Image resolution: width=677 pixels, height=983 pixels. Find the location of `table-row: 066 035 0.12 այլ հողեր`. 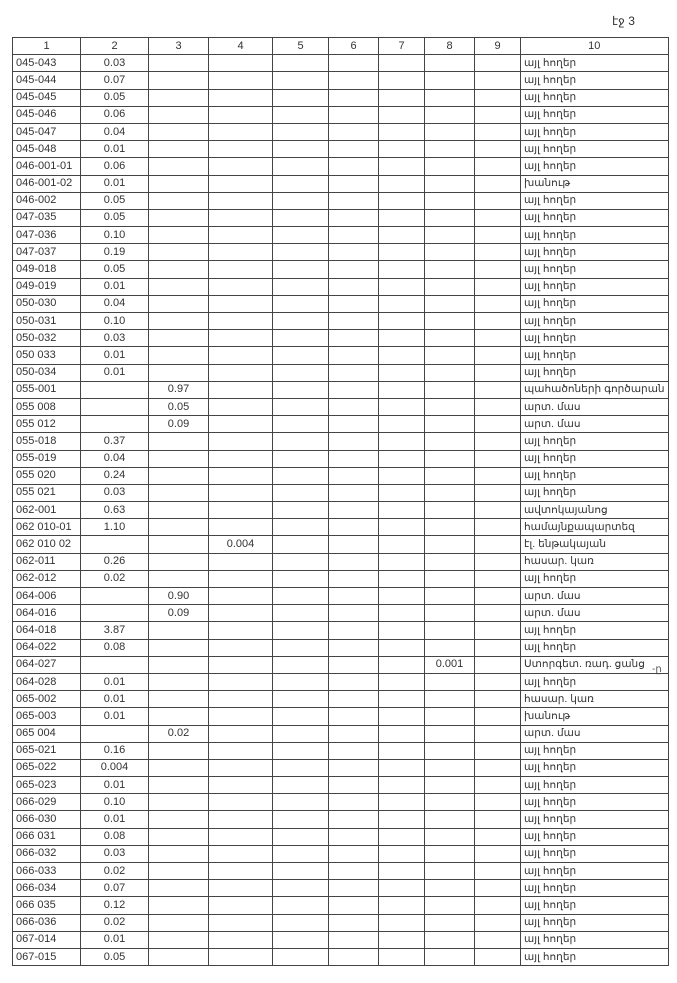

table-row: 066 035 0.12 այլ հողեր is located at coordinates (340, 905).